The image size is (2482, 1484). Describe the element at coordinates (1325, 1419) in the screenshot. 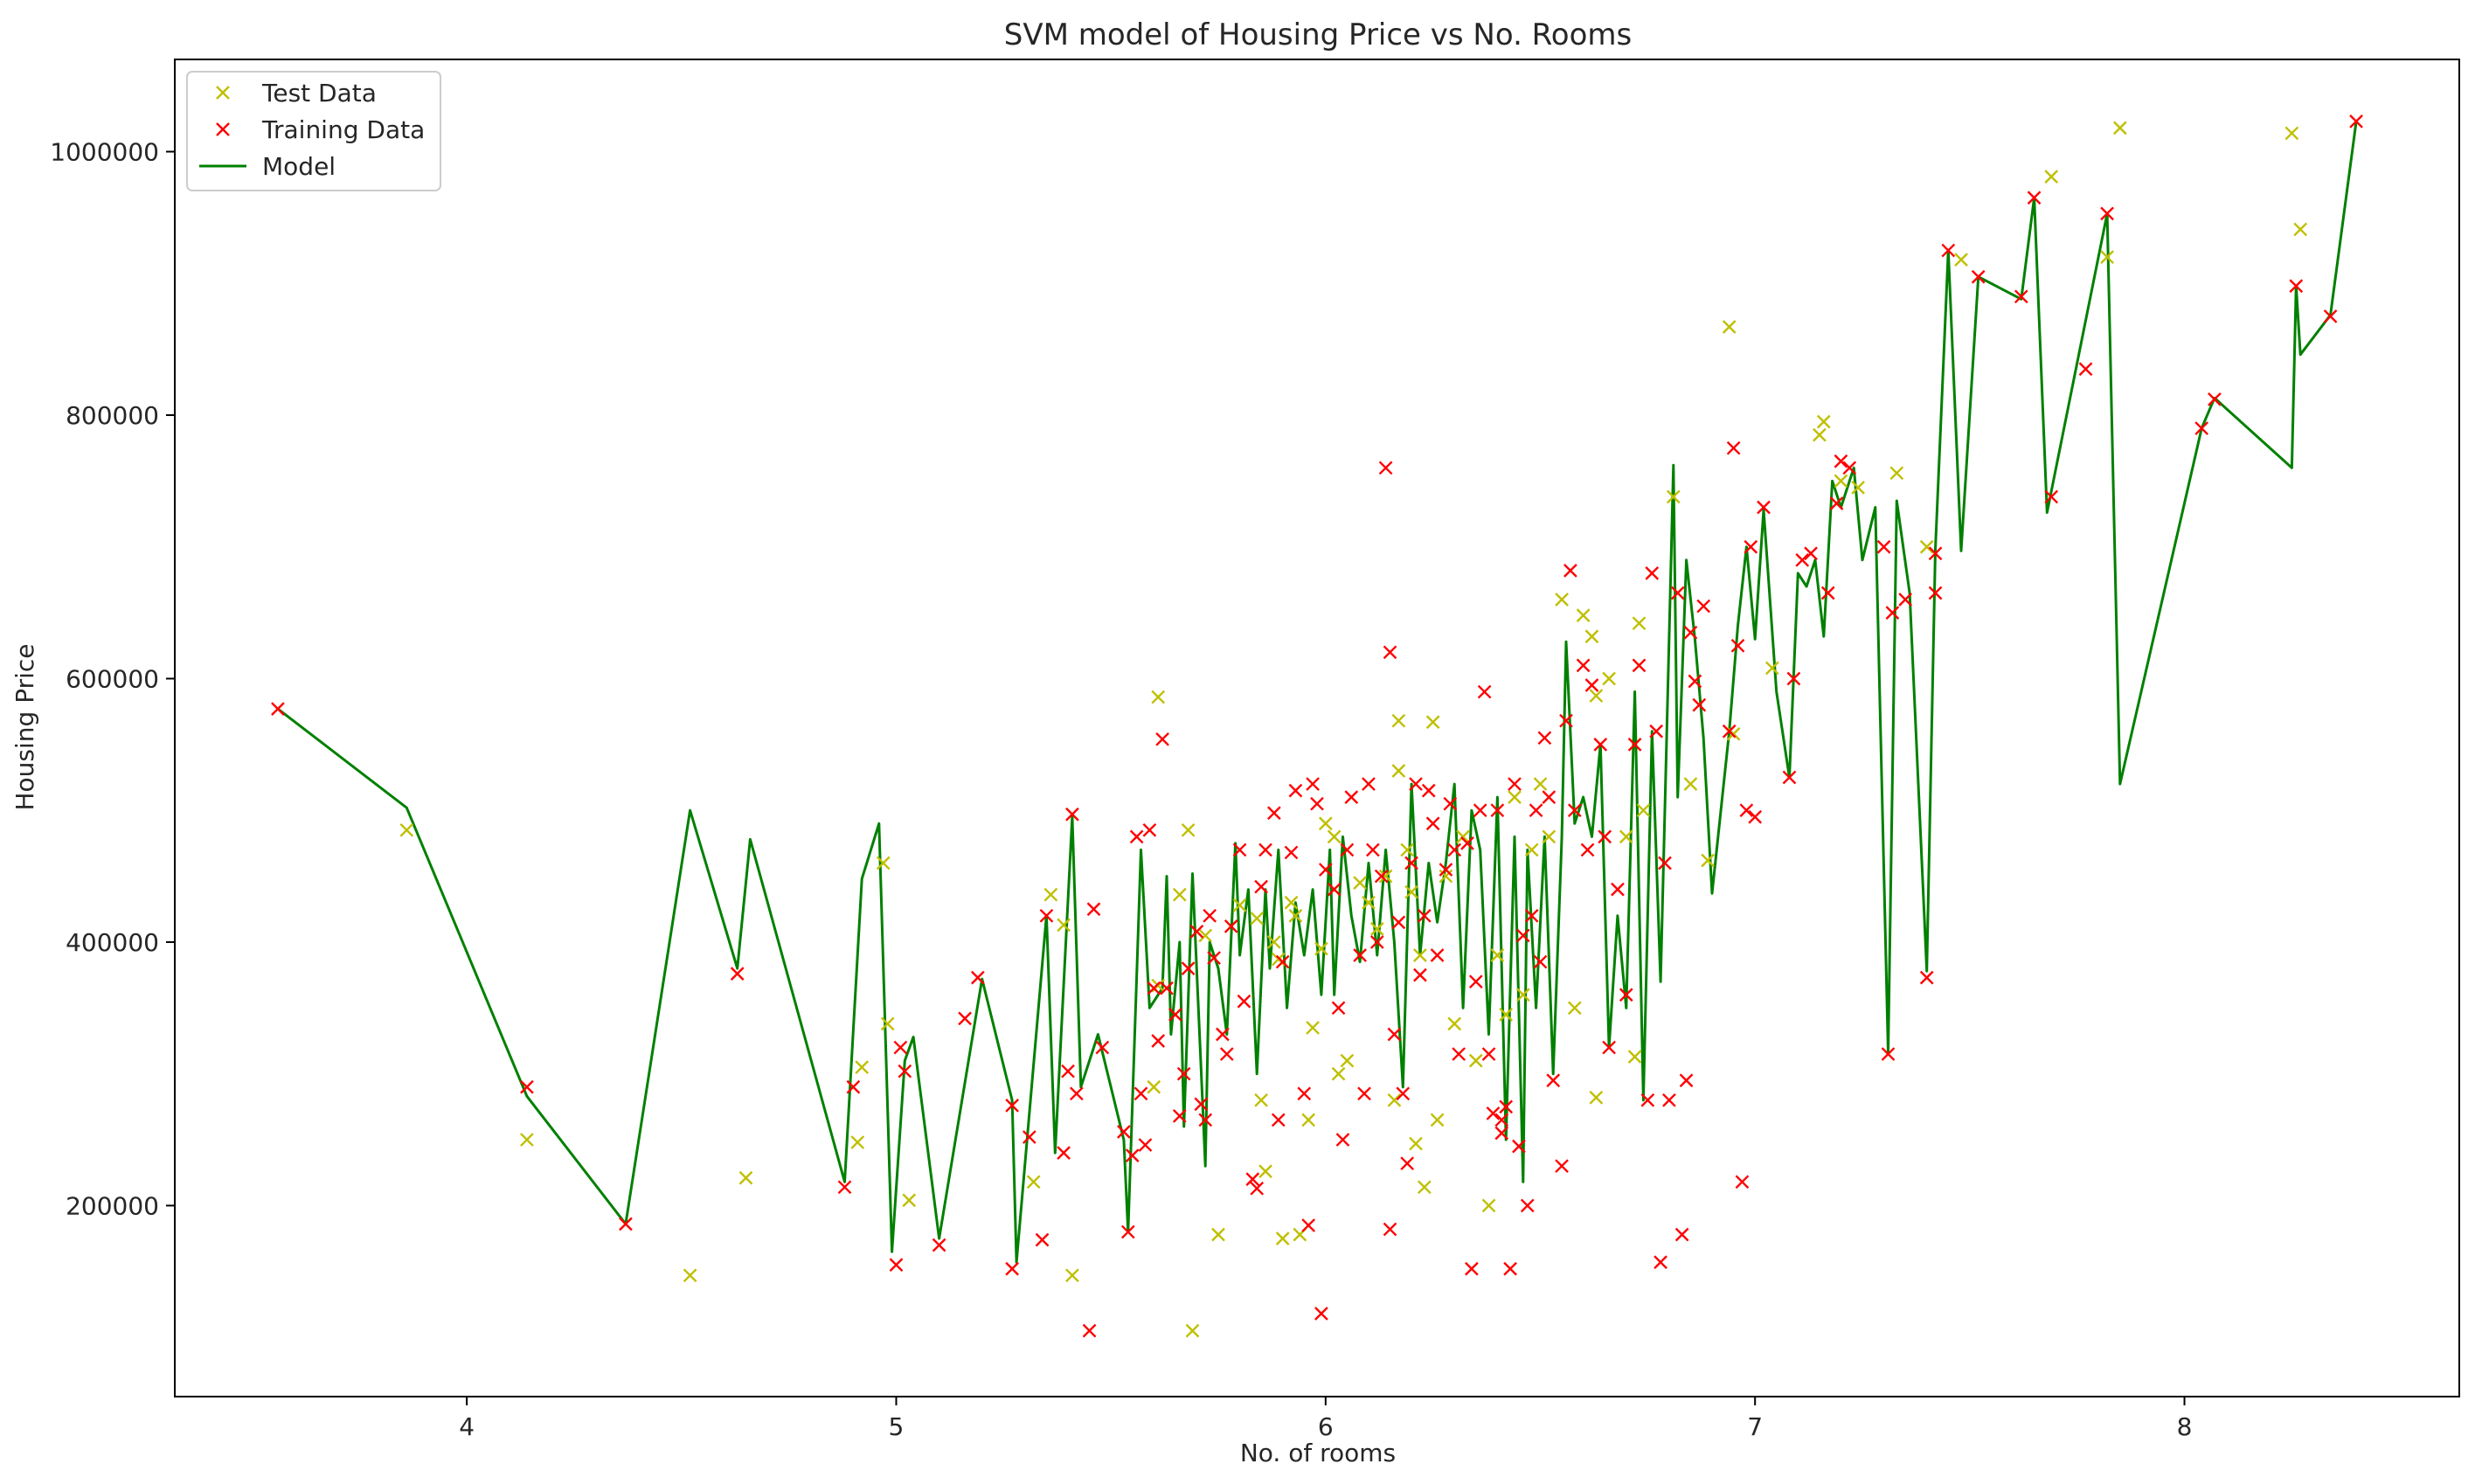

I see `x-axis: 4 5 6 7 8` at that location.